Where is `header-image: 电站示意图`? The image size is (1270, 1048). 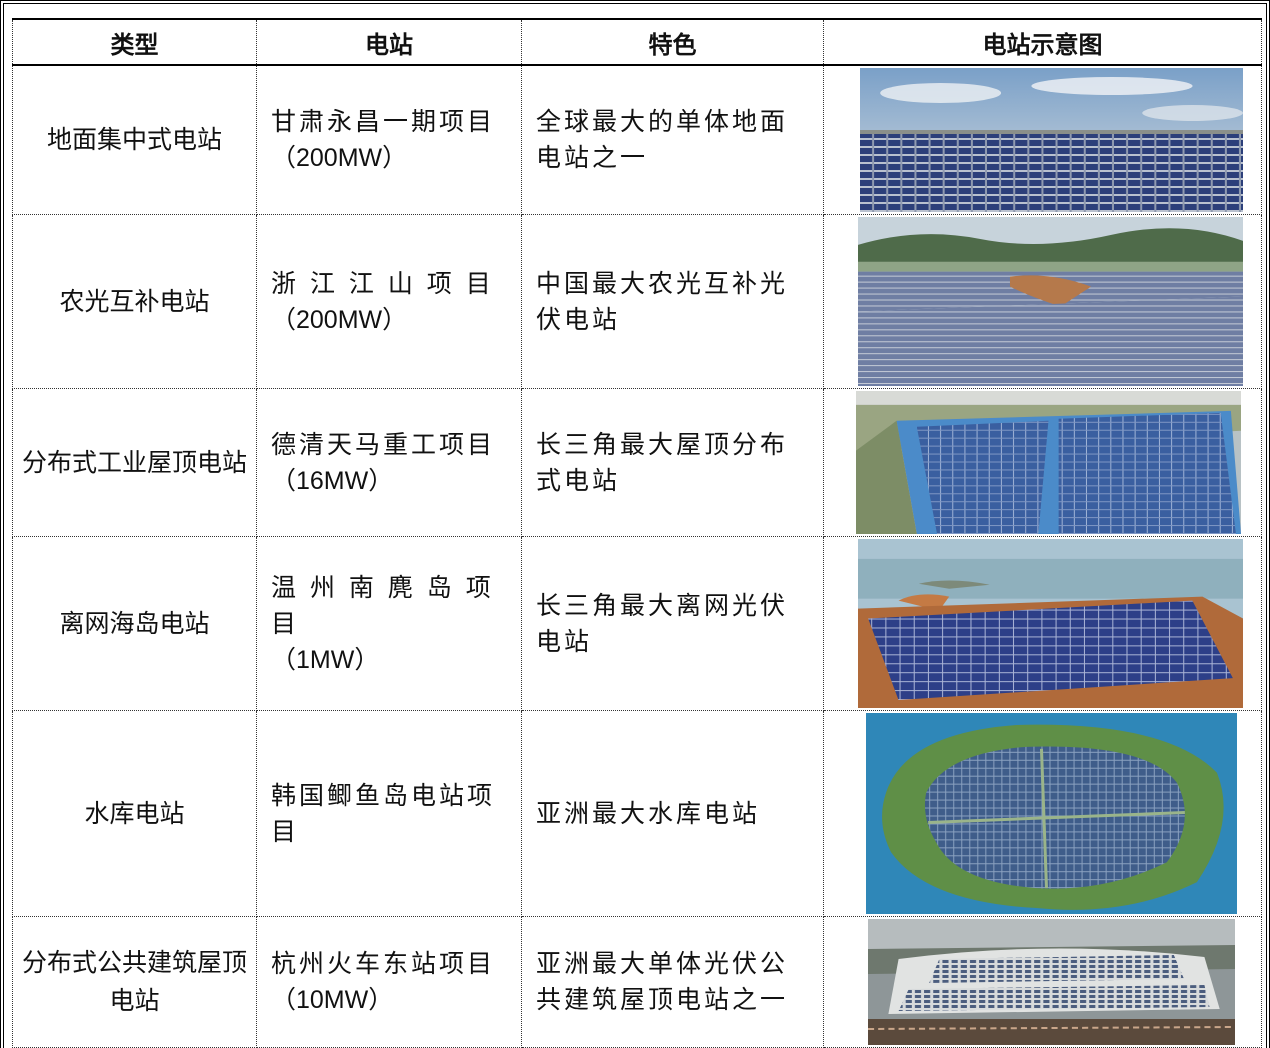 header-image: 电站示意图 is located at coordinates (1042, 42).